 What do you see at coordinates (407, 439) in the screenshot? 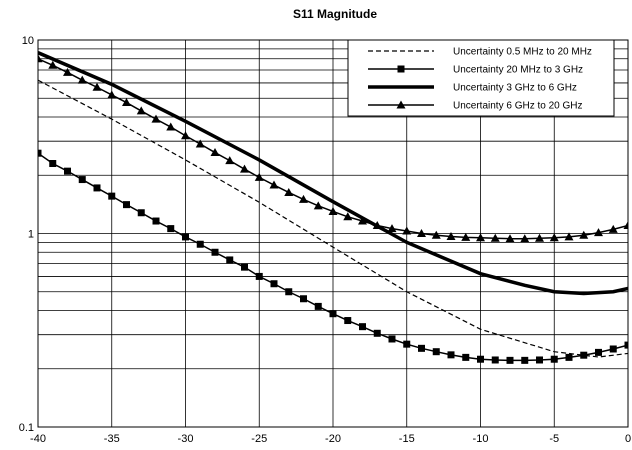
I see `x-tick-label: -15` at bounding box center [407, 439].